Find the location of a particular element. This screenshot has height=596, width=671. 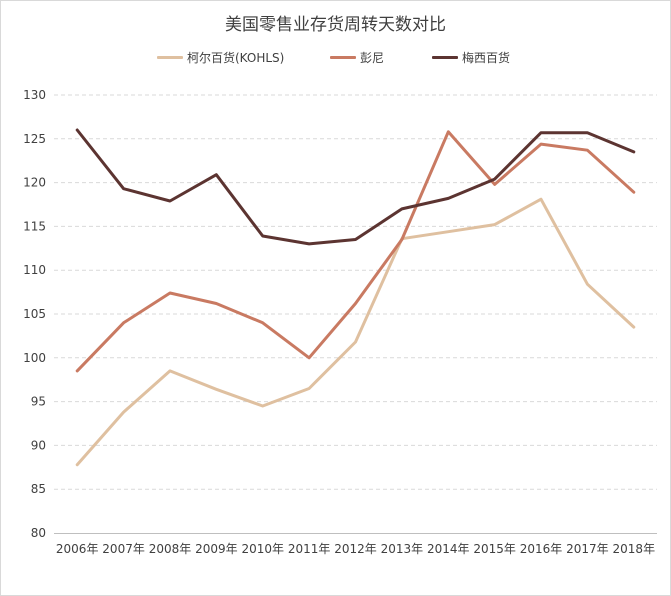

legend: 柯尔百货(KOHLS) 彭尼 梅西百货 is located at coordinates (335, 58).